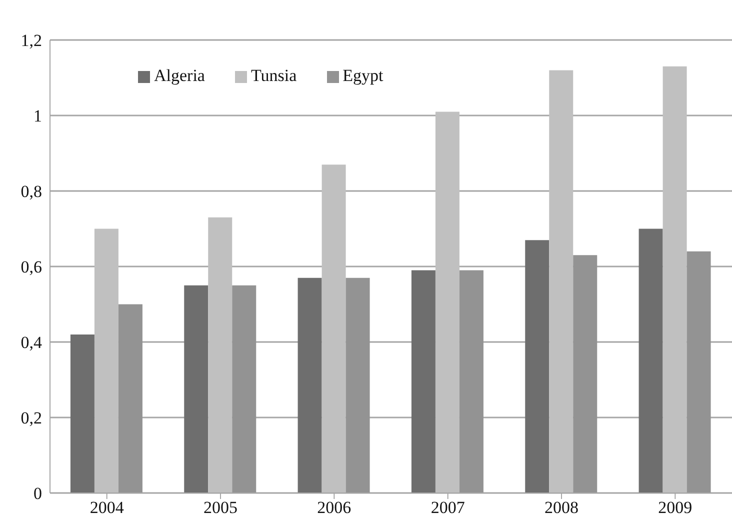  Describe the element at coordinates (448, 508) in the screenshot. I see `x-tick-label: 2007` at that location.